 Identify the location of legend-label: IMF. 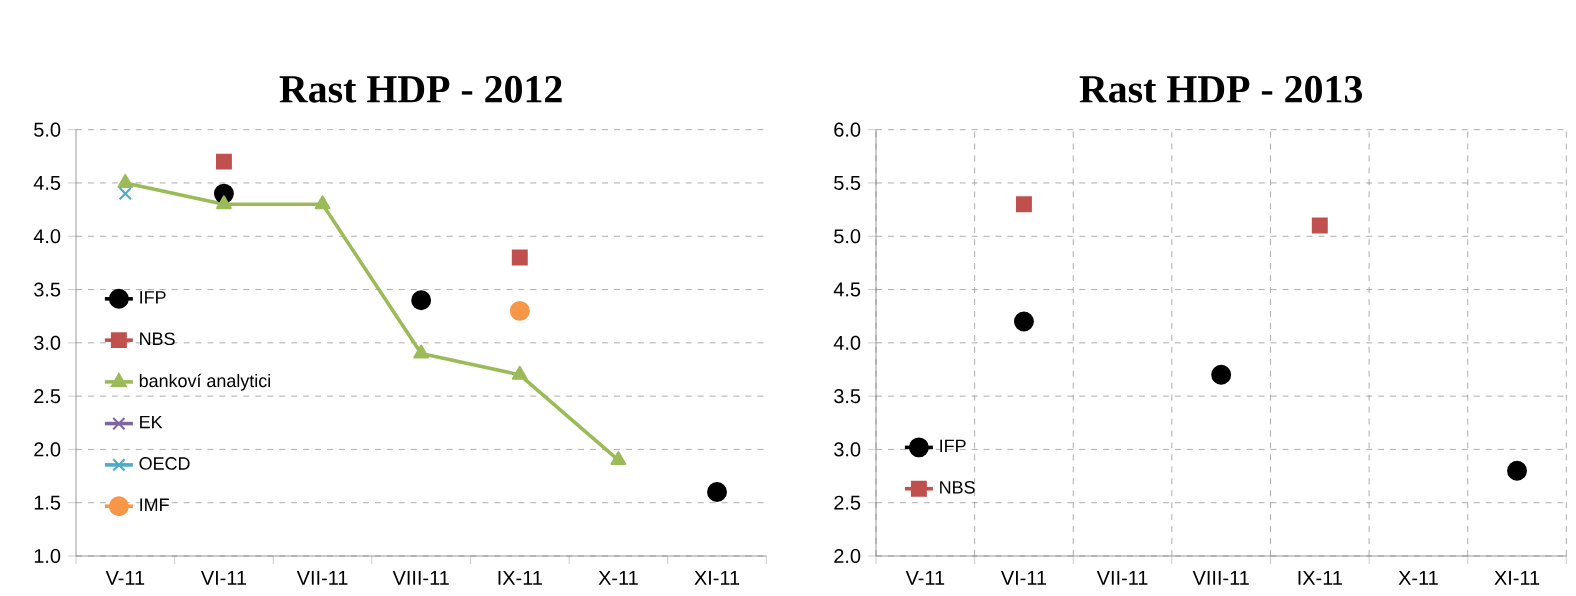
(154, 504).